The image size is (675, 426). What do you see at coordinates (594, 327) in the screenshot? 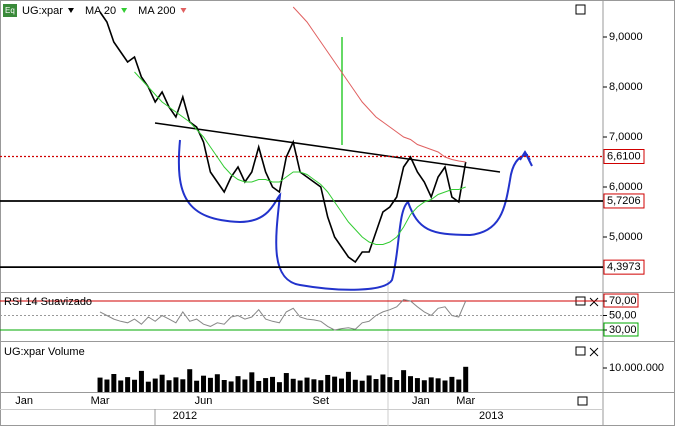
I see `close-button` at bounding box center [594, 327].